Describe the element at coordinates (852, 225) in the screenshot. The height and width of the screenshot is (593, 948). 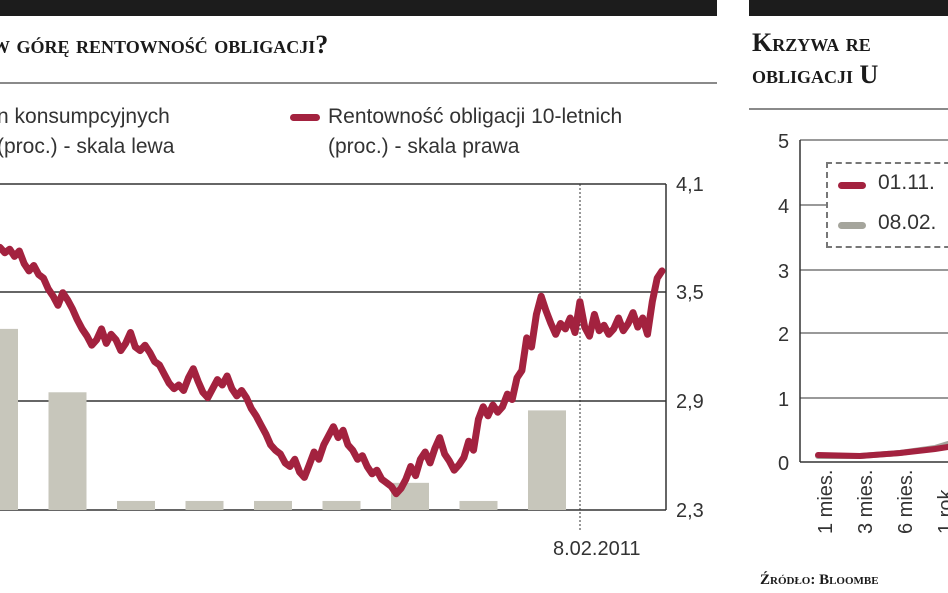
I see `right-legend-swatch-gray` at that location.